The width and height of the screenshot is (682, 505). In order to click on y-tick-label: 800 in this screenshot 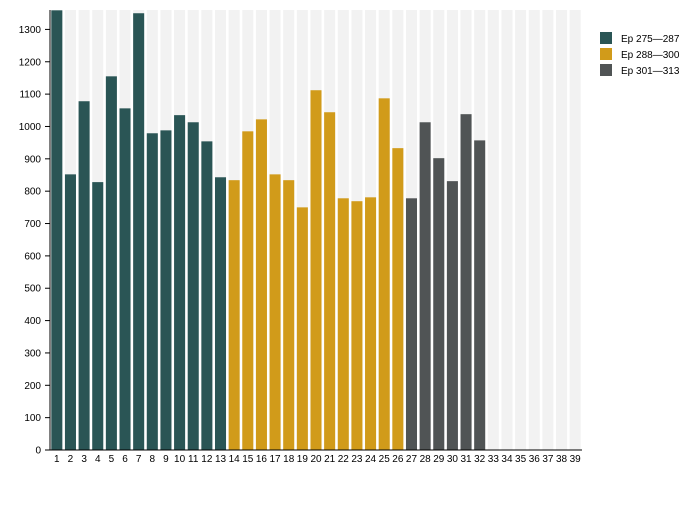, I will do `click(32, 192)`.